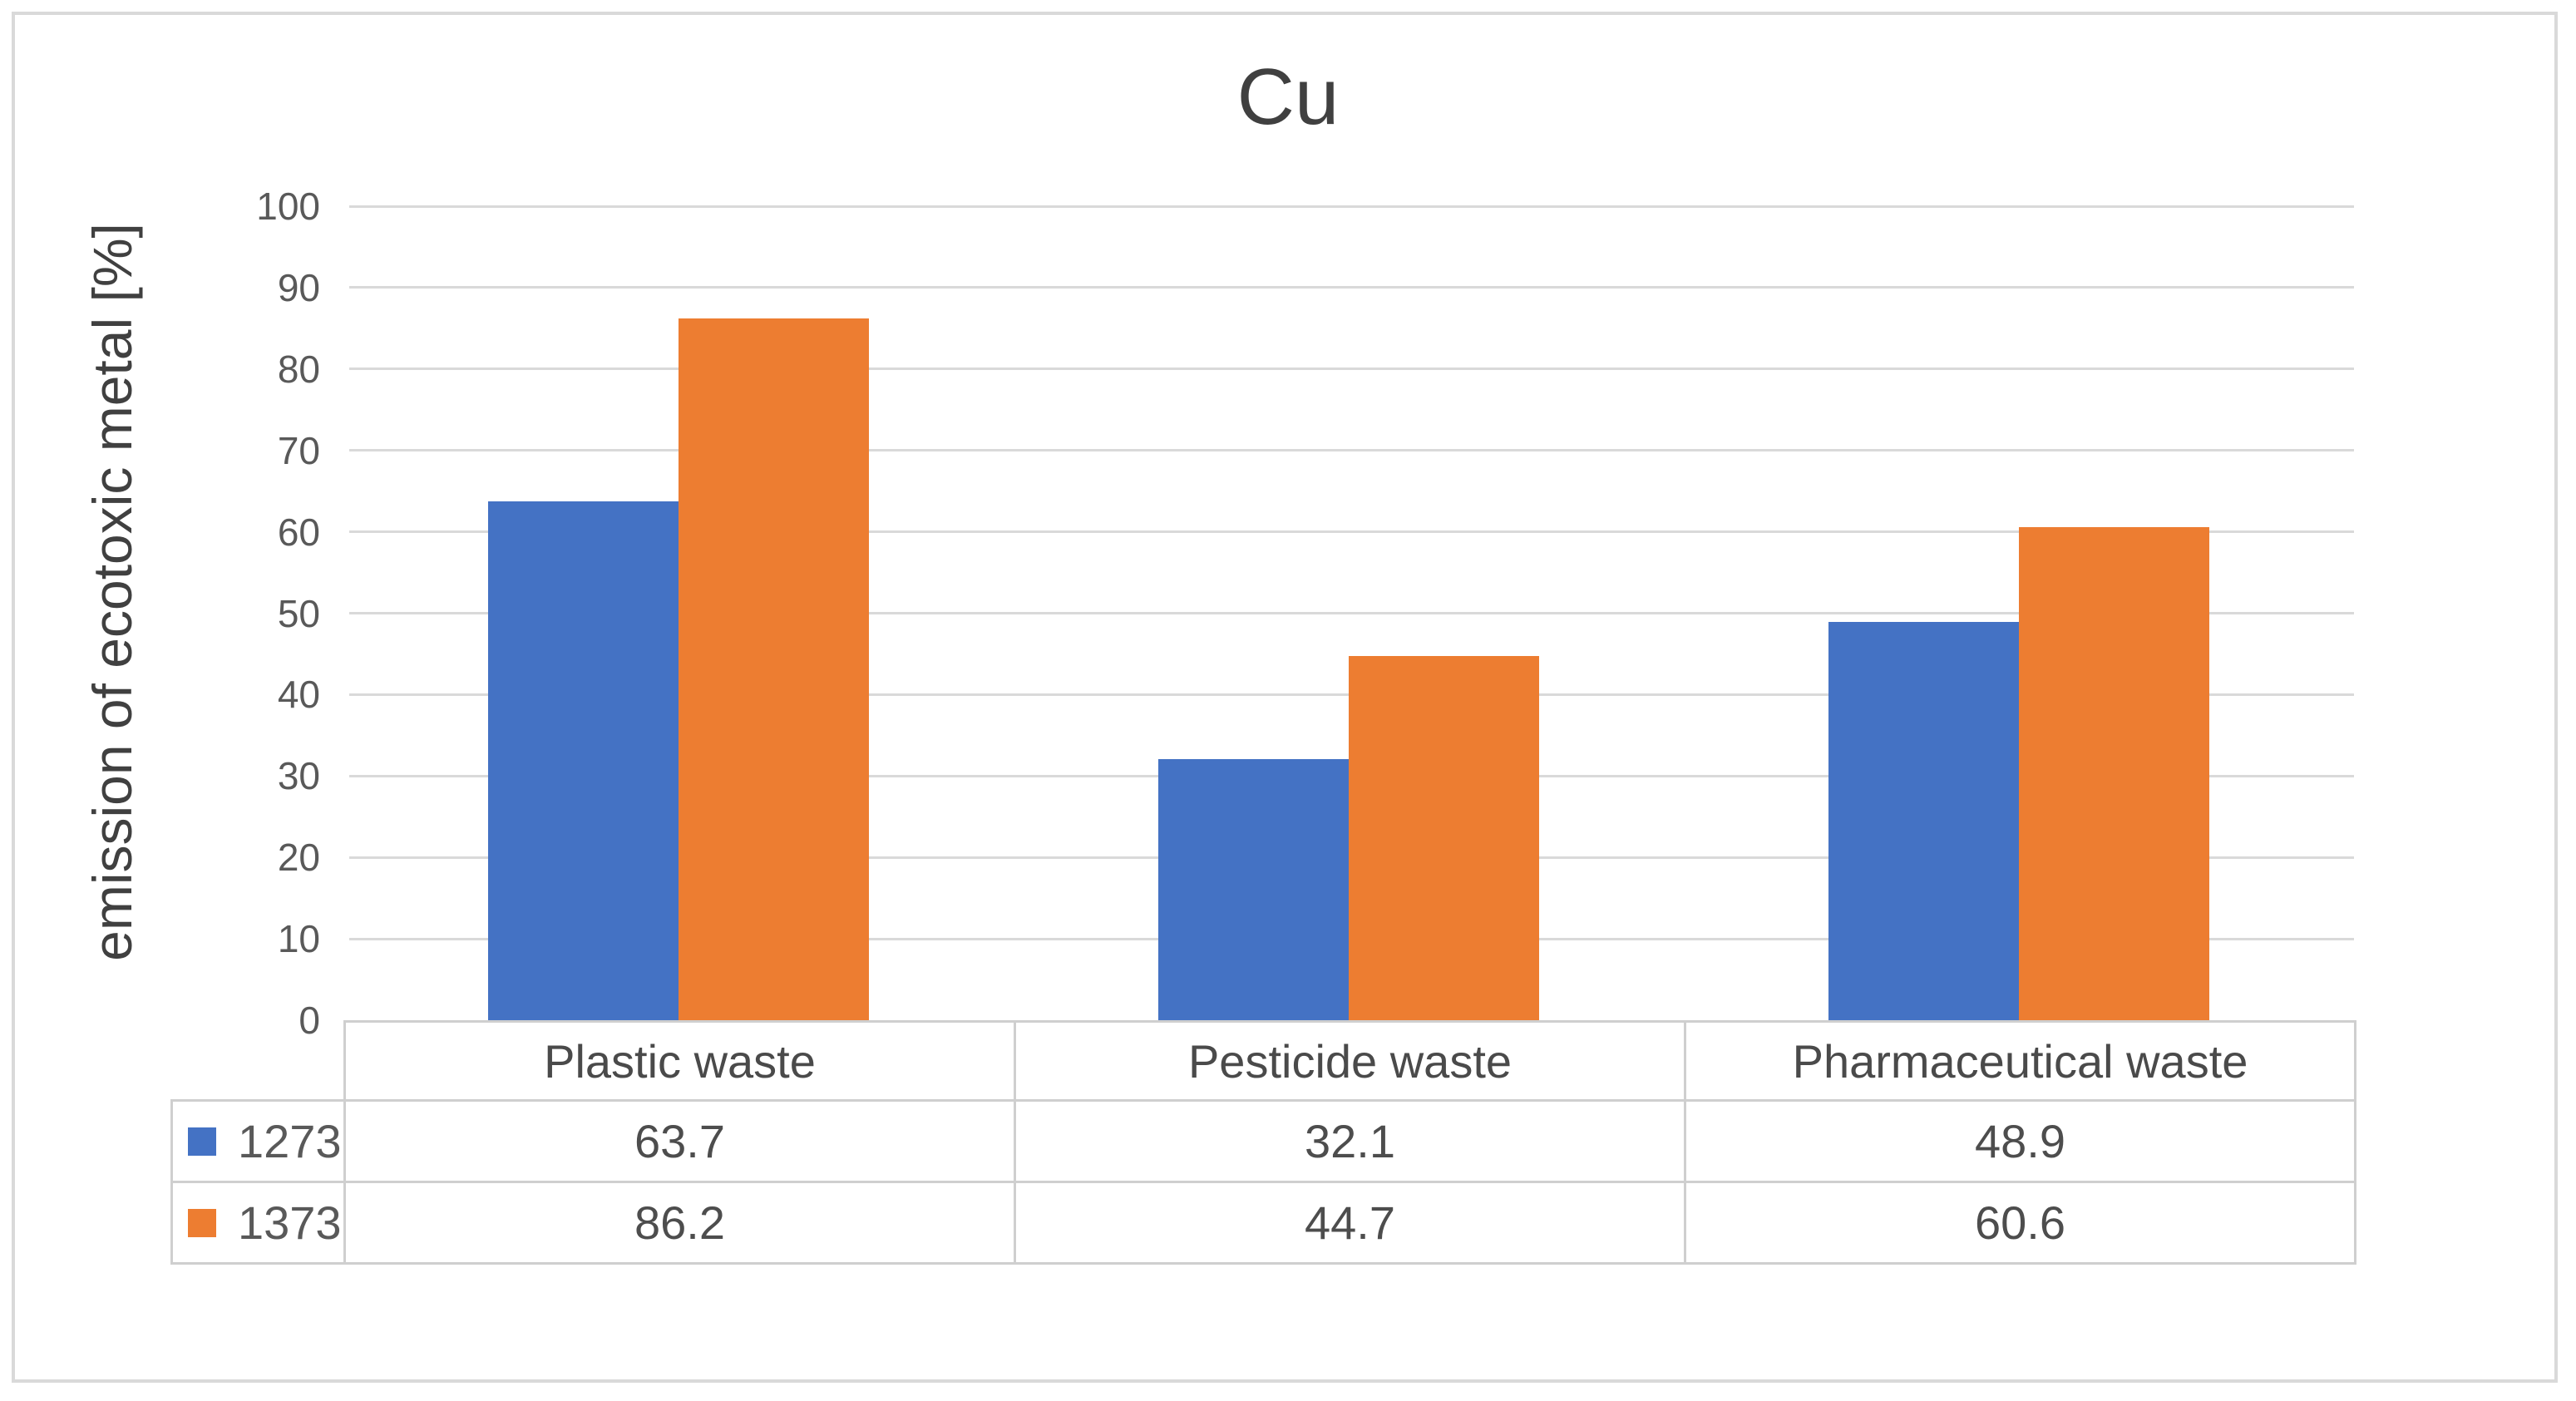 Image resolution: width=2576 pixels, height=1401 pixels. I want to click on legend-cell-1373: 1373, so click(256, 1223).